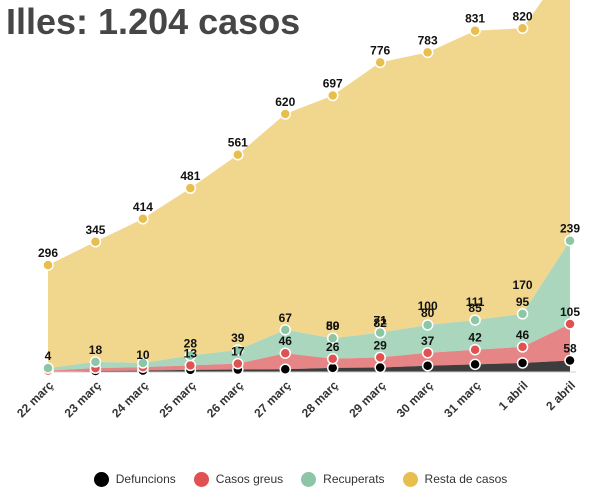 This screenshot has width=601, height=500. I want to click on data-label-resta: 345, so click(95, 230).